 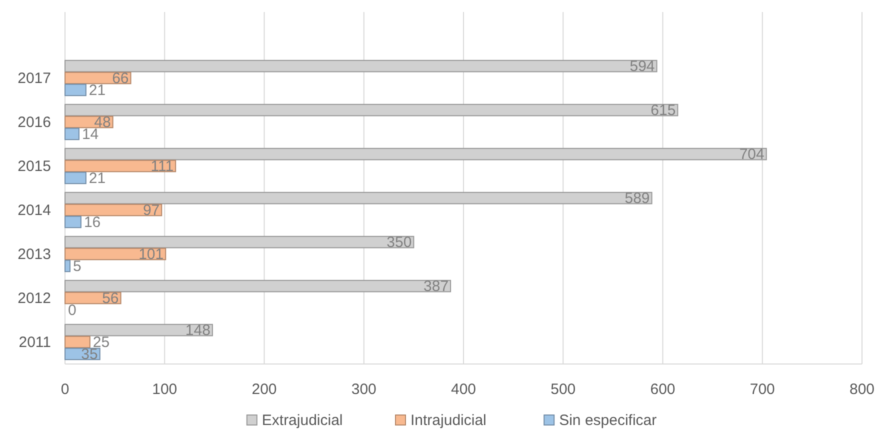 What do you see at coordinates (762, 389) in the screenshot?
I see `x-tick-label: 700` at bounding box center [762, 389].